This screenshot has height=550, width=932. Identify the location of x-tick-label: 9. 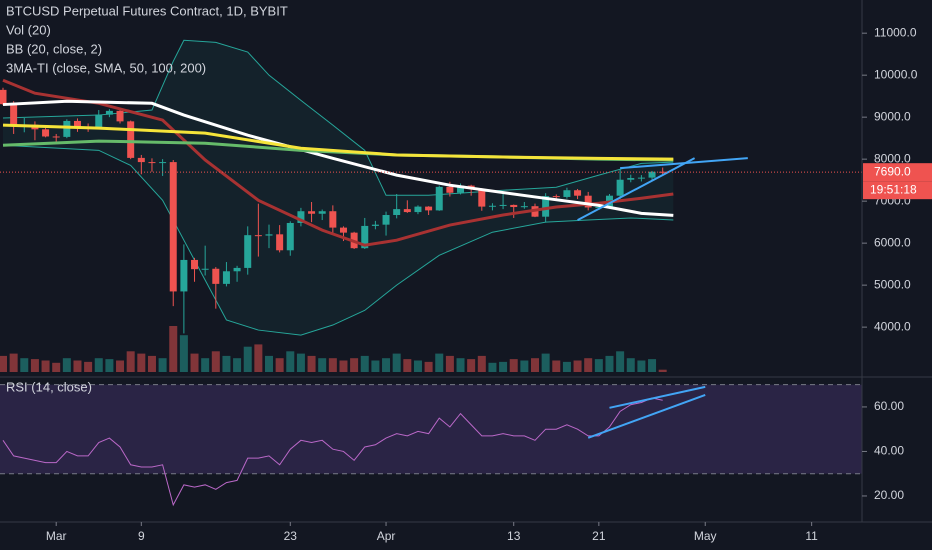
(141, 536).